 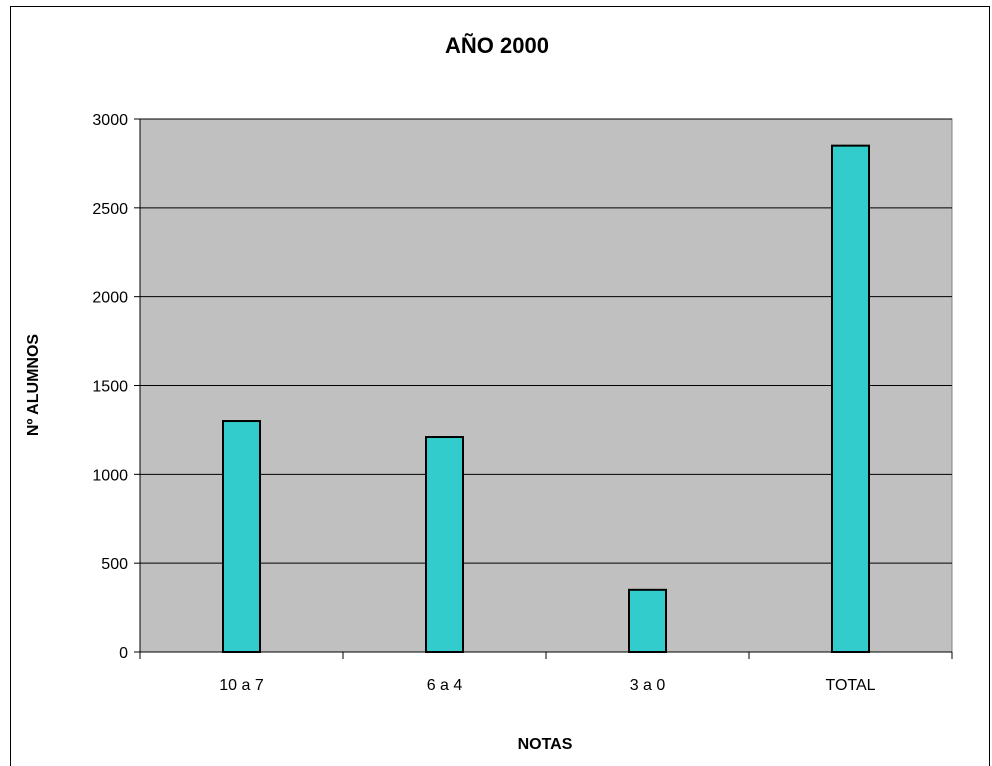 I want to click on x-tick-label: 6 a 4, so click(x=445, y=685).